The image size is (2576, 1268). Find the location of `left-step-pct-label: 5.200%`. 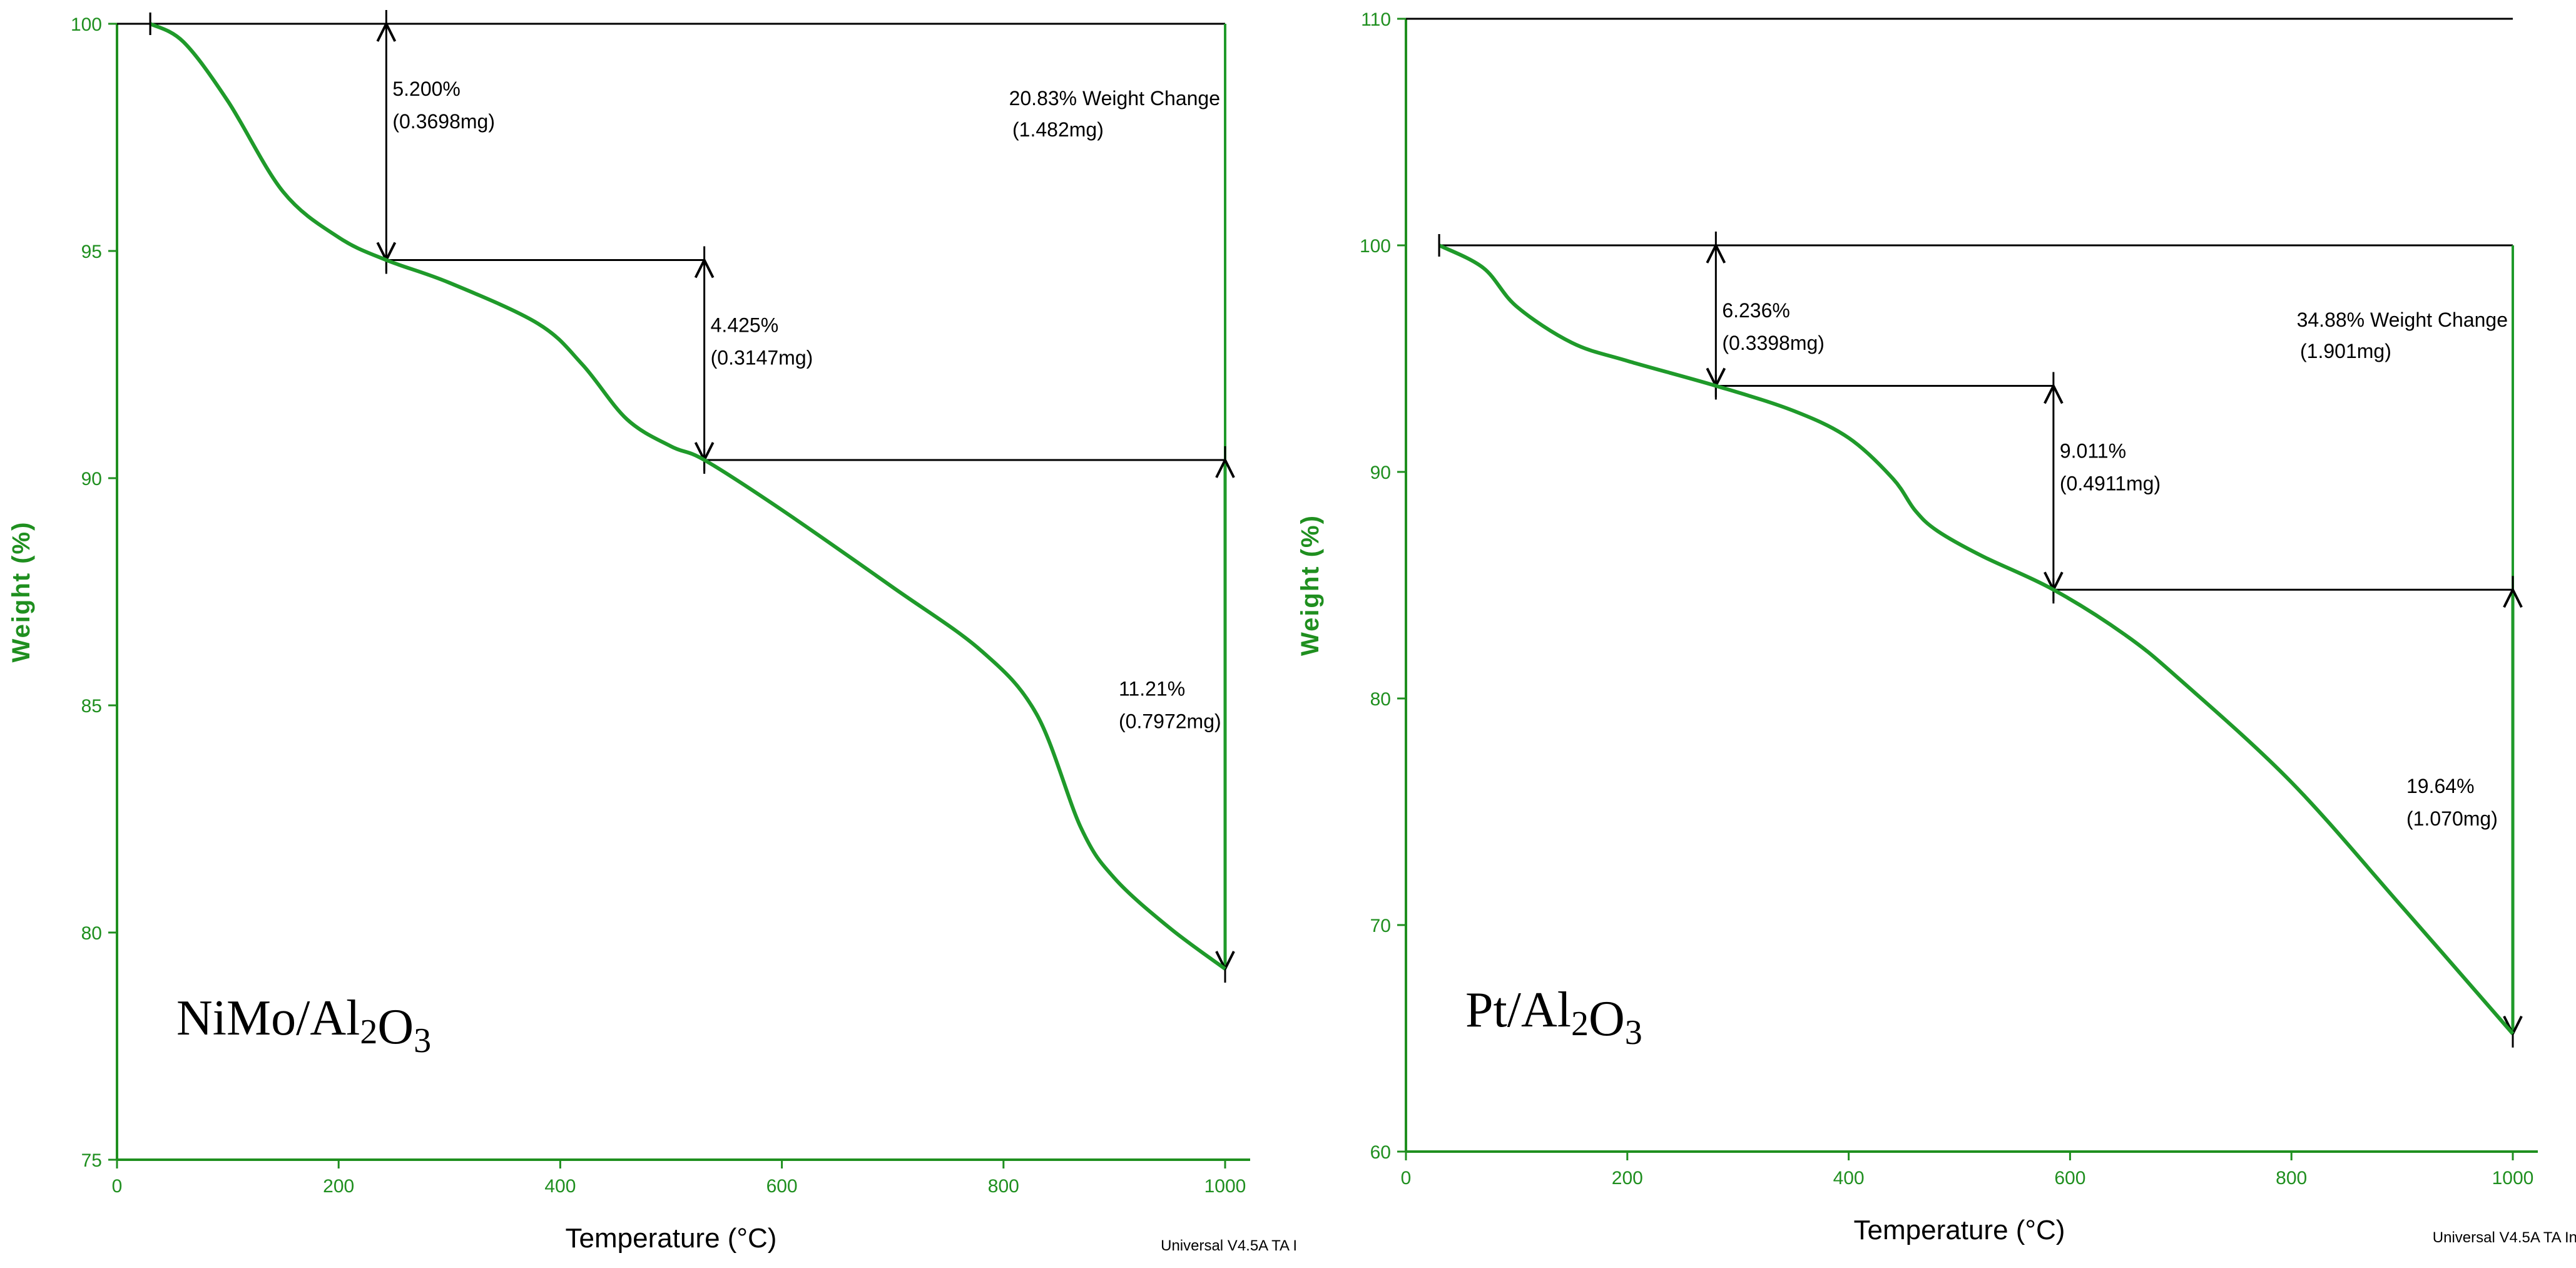

left-step-pct-label: 5.200% is located at coordinates (426, 89).